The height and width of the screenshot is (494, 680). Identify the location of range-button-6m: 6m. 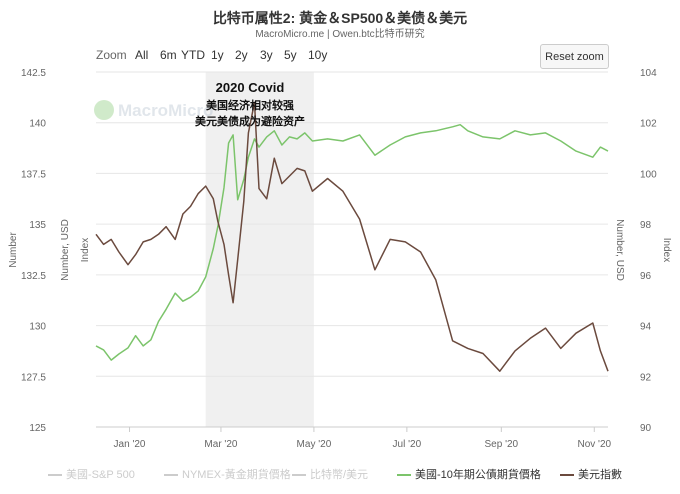
(168, 55).